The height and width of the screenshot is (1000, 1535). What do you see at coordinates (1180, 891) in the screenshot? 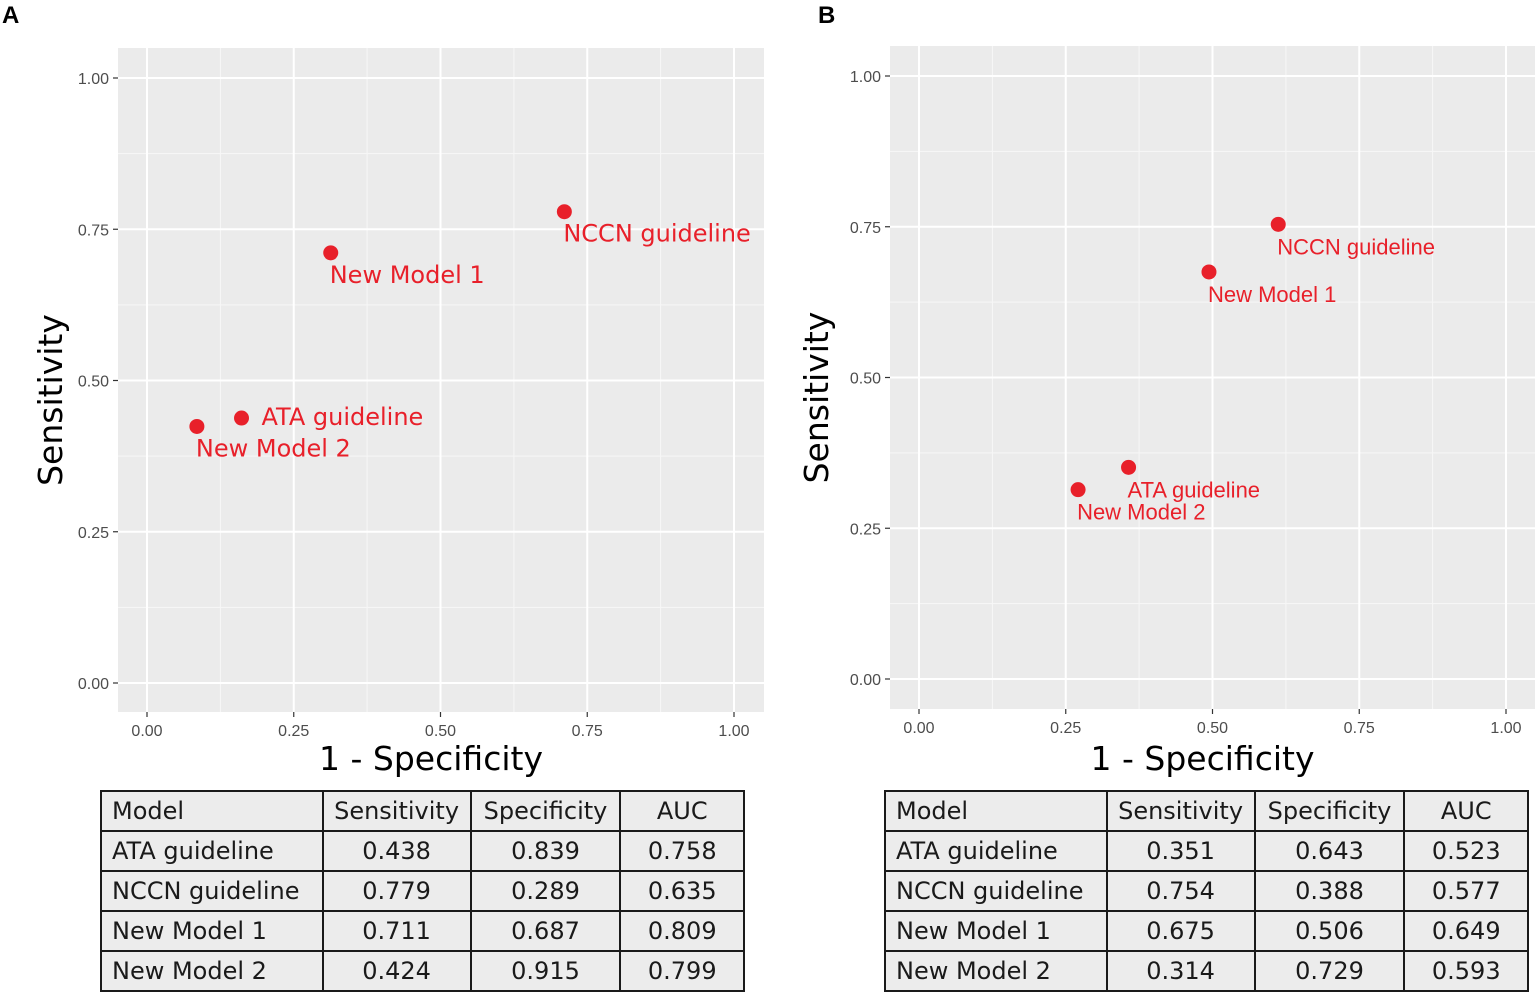
I see `cell-sensitivity: 0.754` at bounding box center [1180, 891].